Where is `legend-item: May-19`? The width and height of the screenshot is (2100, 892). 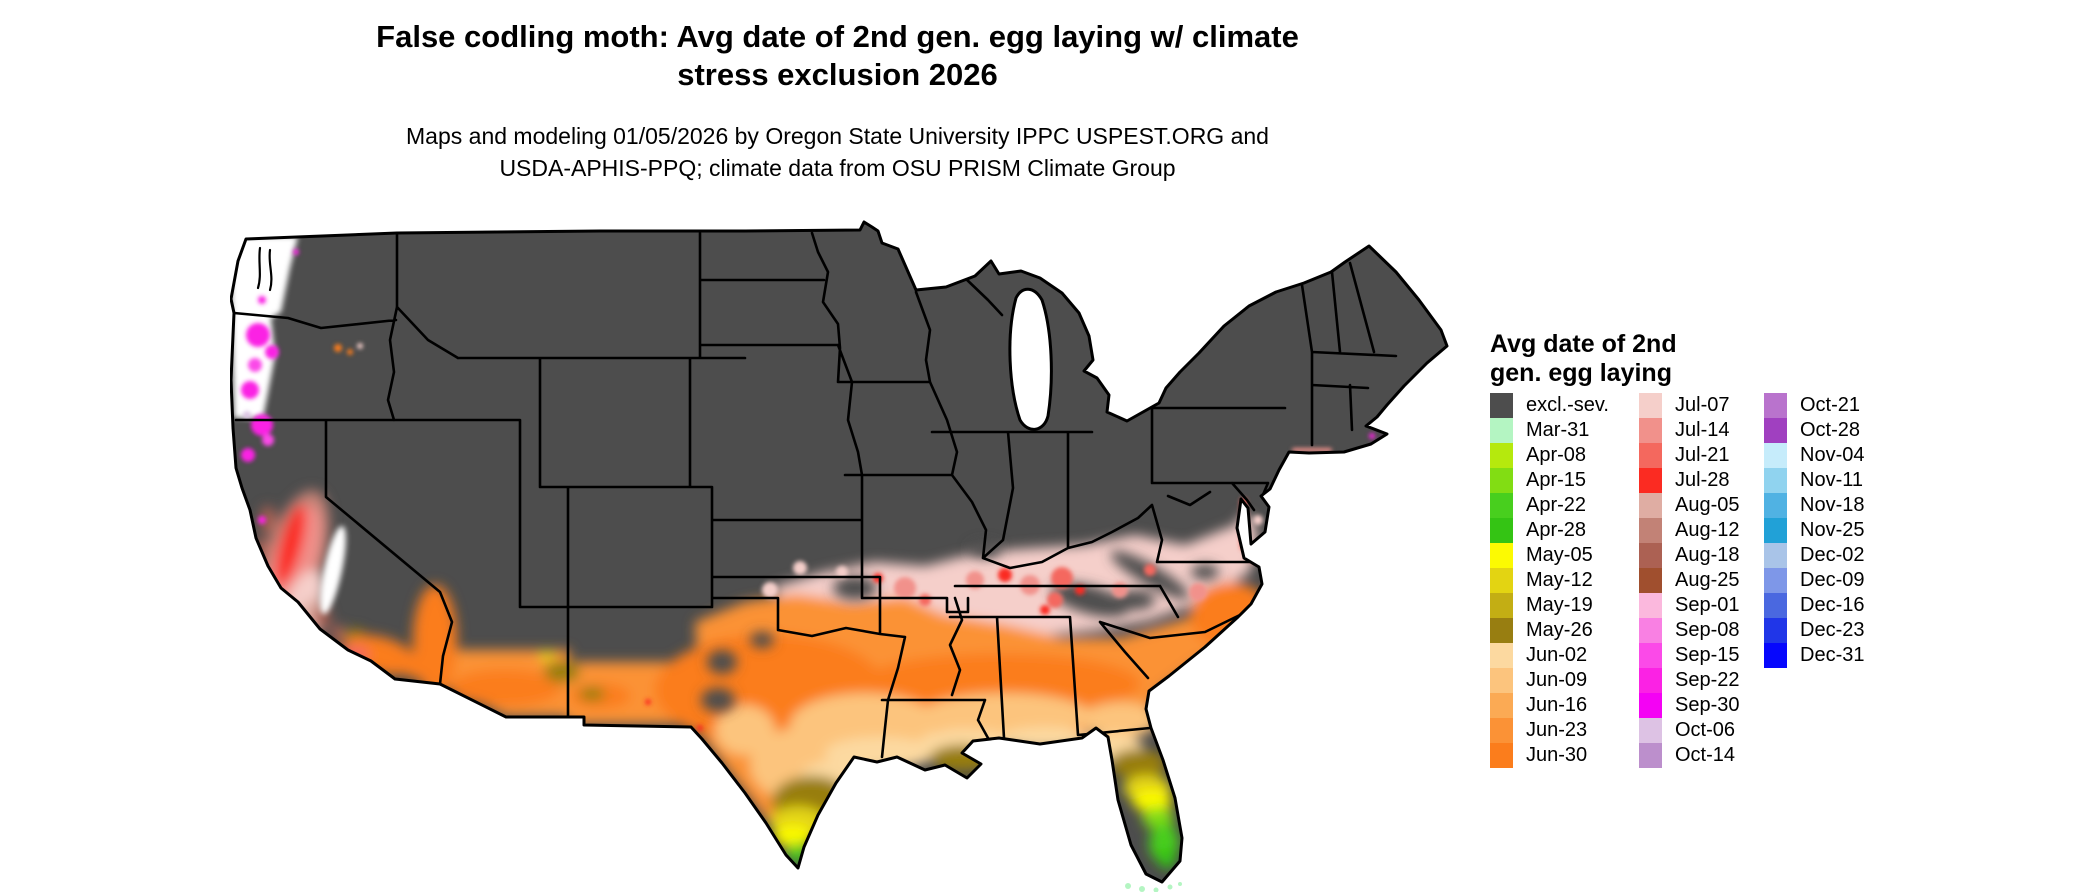
legend-item: May-19 is located at coordinates (1549, 605).